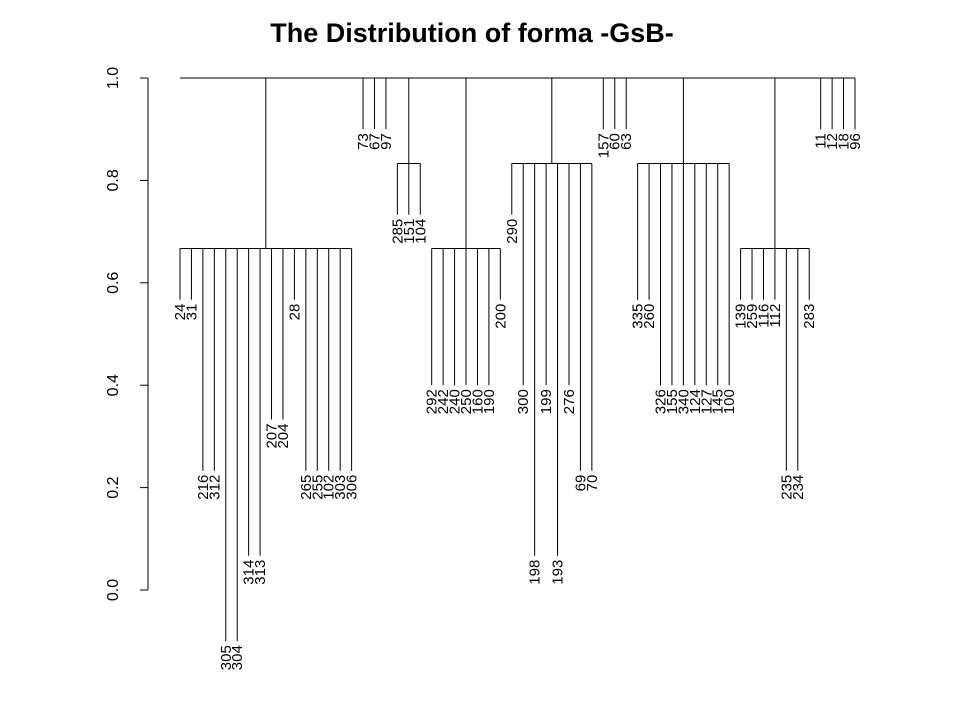 The height and width of the screenshot is (720, 960). Describe the element at coordinates (775, 316) in the screenshot. I see `leaf-label: 112` at that location.